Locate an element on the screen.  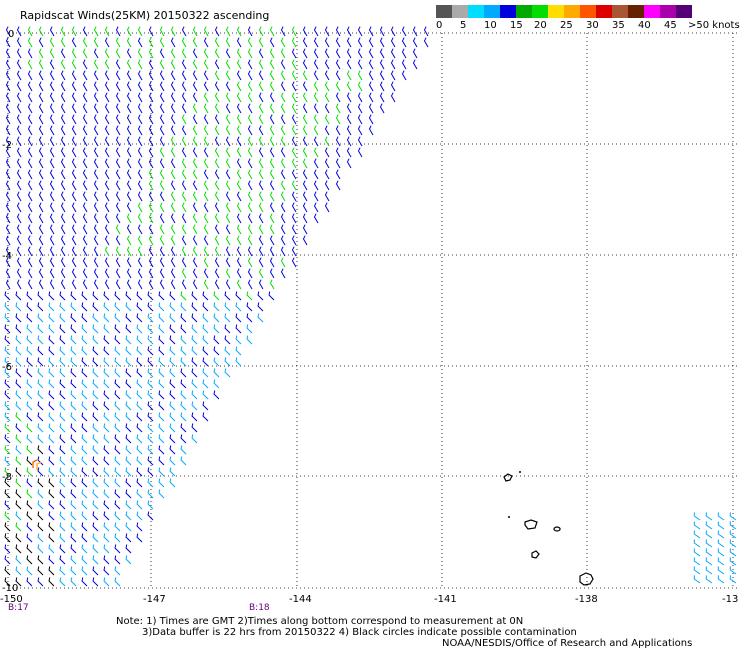
scale-label: 10 is located at coordinates (490, 25).